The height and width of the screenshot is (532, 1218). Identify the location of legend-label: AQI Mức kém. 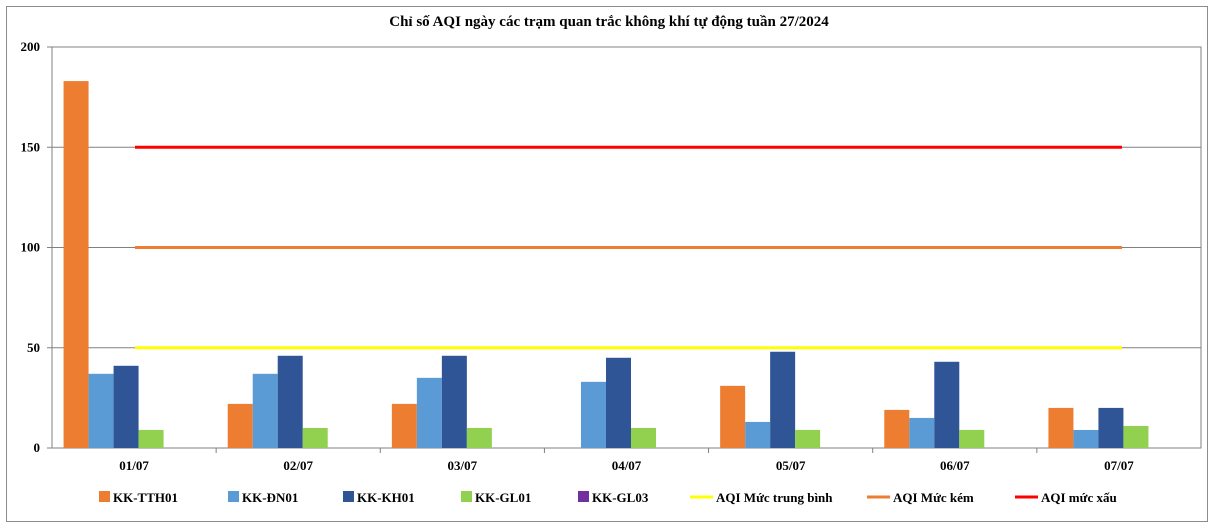
(933, 497).